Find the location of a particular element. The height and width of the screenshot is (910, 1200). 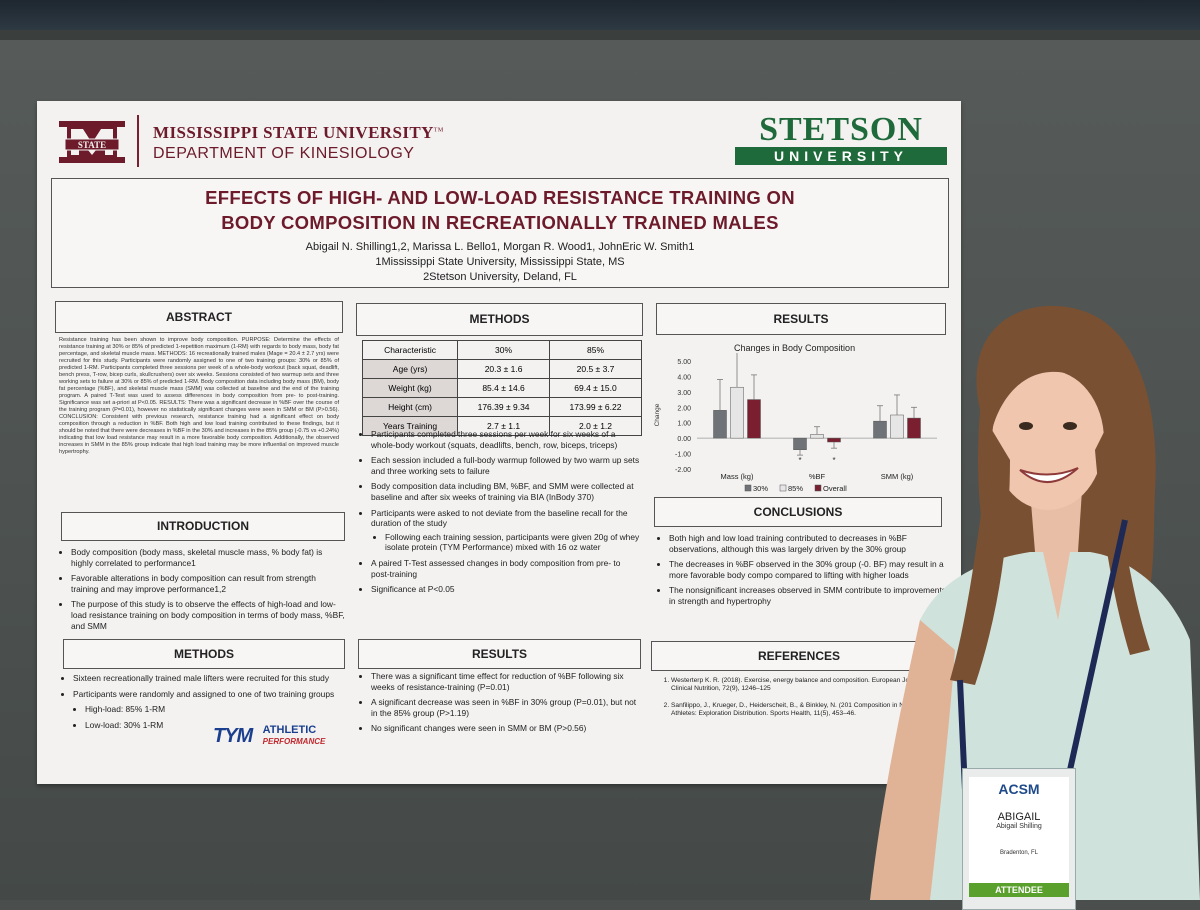

table-cell: Age (yrs) is located at coordinates (410, 369).